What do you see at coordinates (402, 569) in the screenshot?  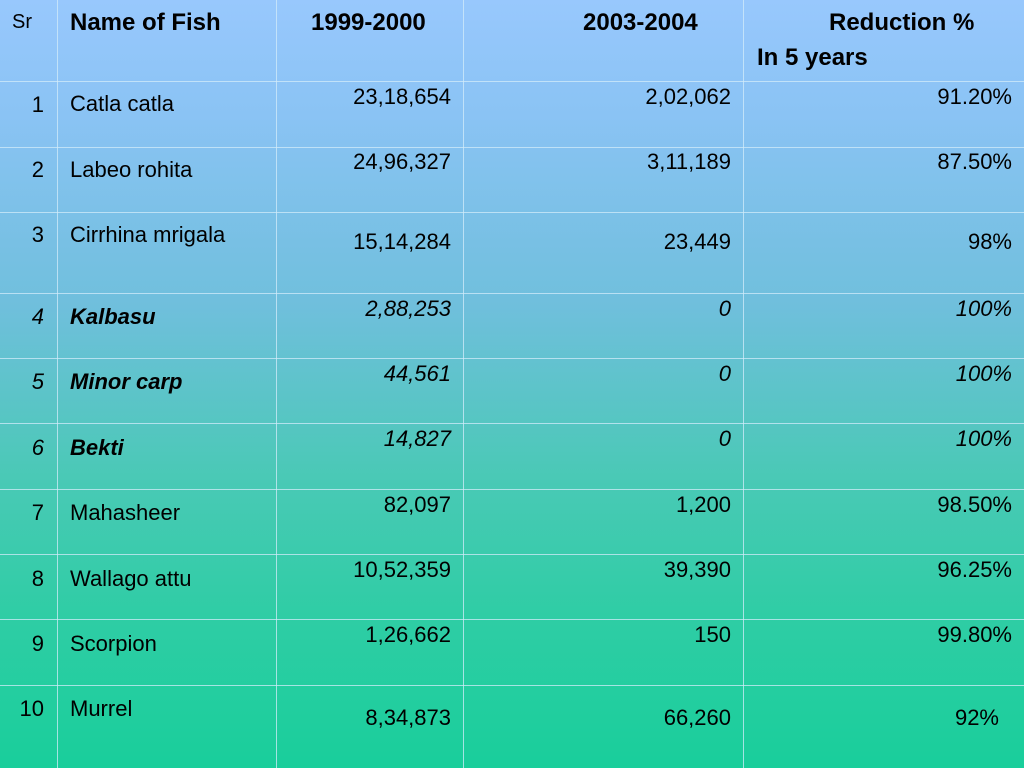 I see `row-1999-value: 10,52,359` at bounding box center [402, 569].